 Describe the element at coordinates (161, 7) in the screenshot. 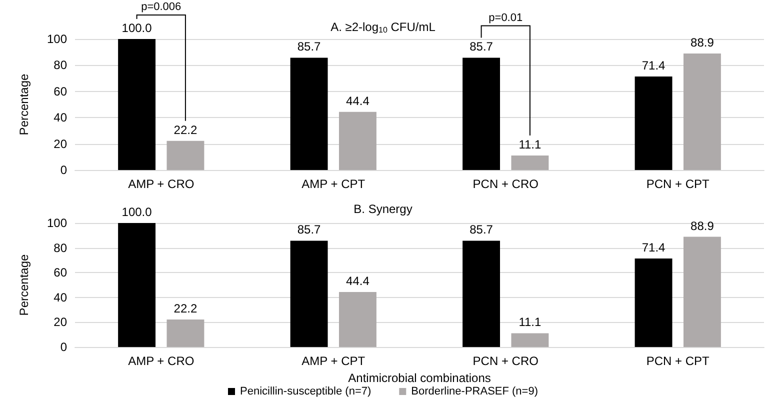

I see `text: p=0.006` at that location.